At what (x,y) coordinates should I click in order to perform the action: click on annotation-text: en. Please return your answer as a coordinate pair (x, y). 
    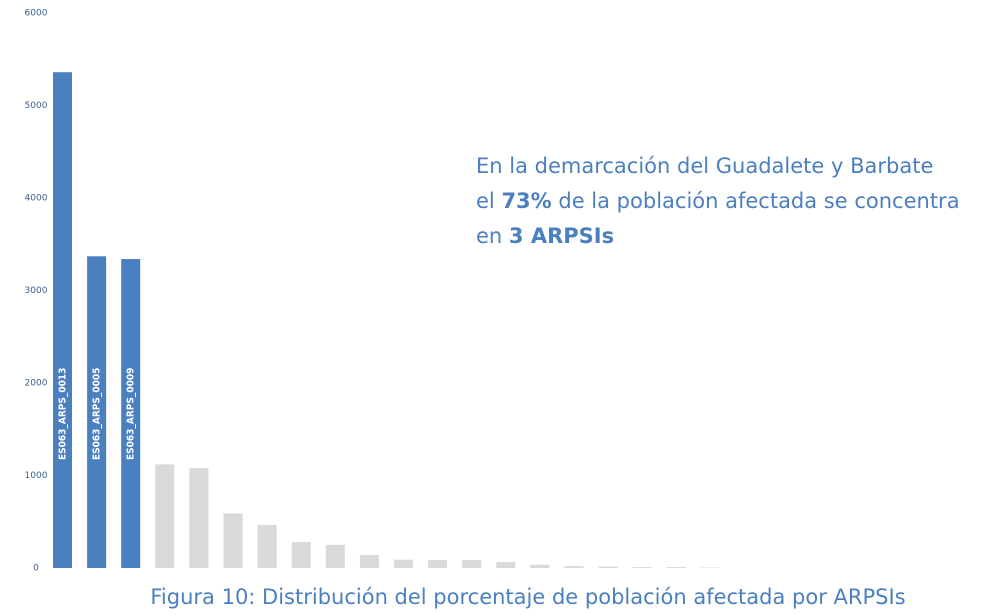
    Looking at the image, I should click on (492, 236).